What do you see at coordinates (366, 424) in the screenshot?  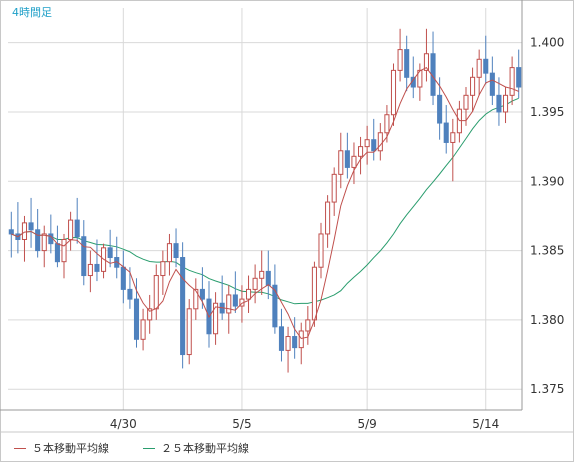 I see `x-tick-label: 5/9` at bounding box center [366, 424].